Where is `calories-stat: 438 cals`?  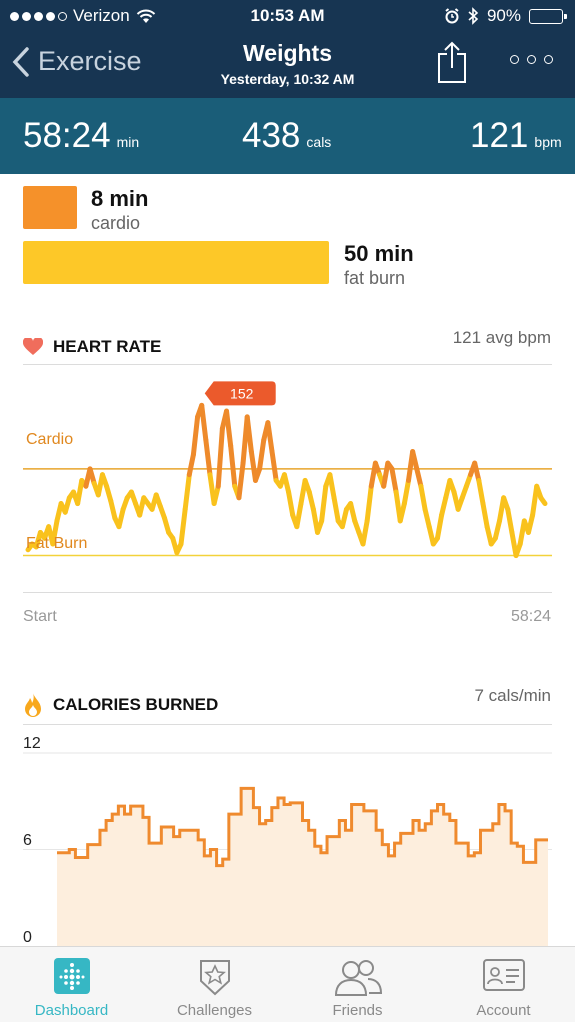
calories-stat: 438 cals is located at coordinates (286, 136).